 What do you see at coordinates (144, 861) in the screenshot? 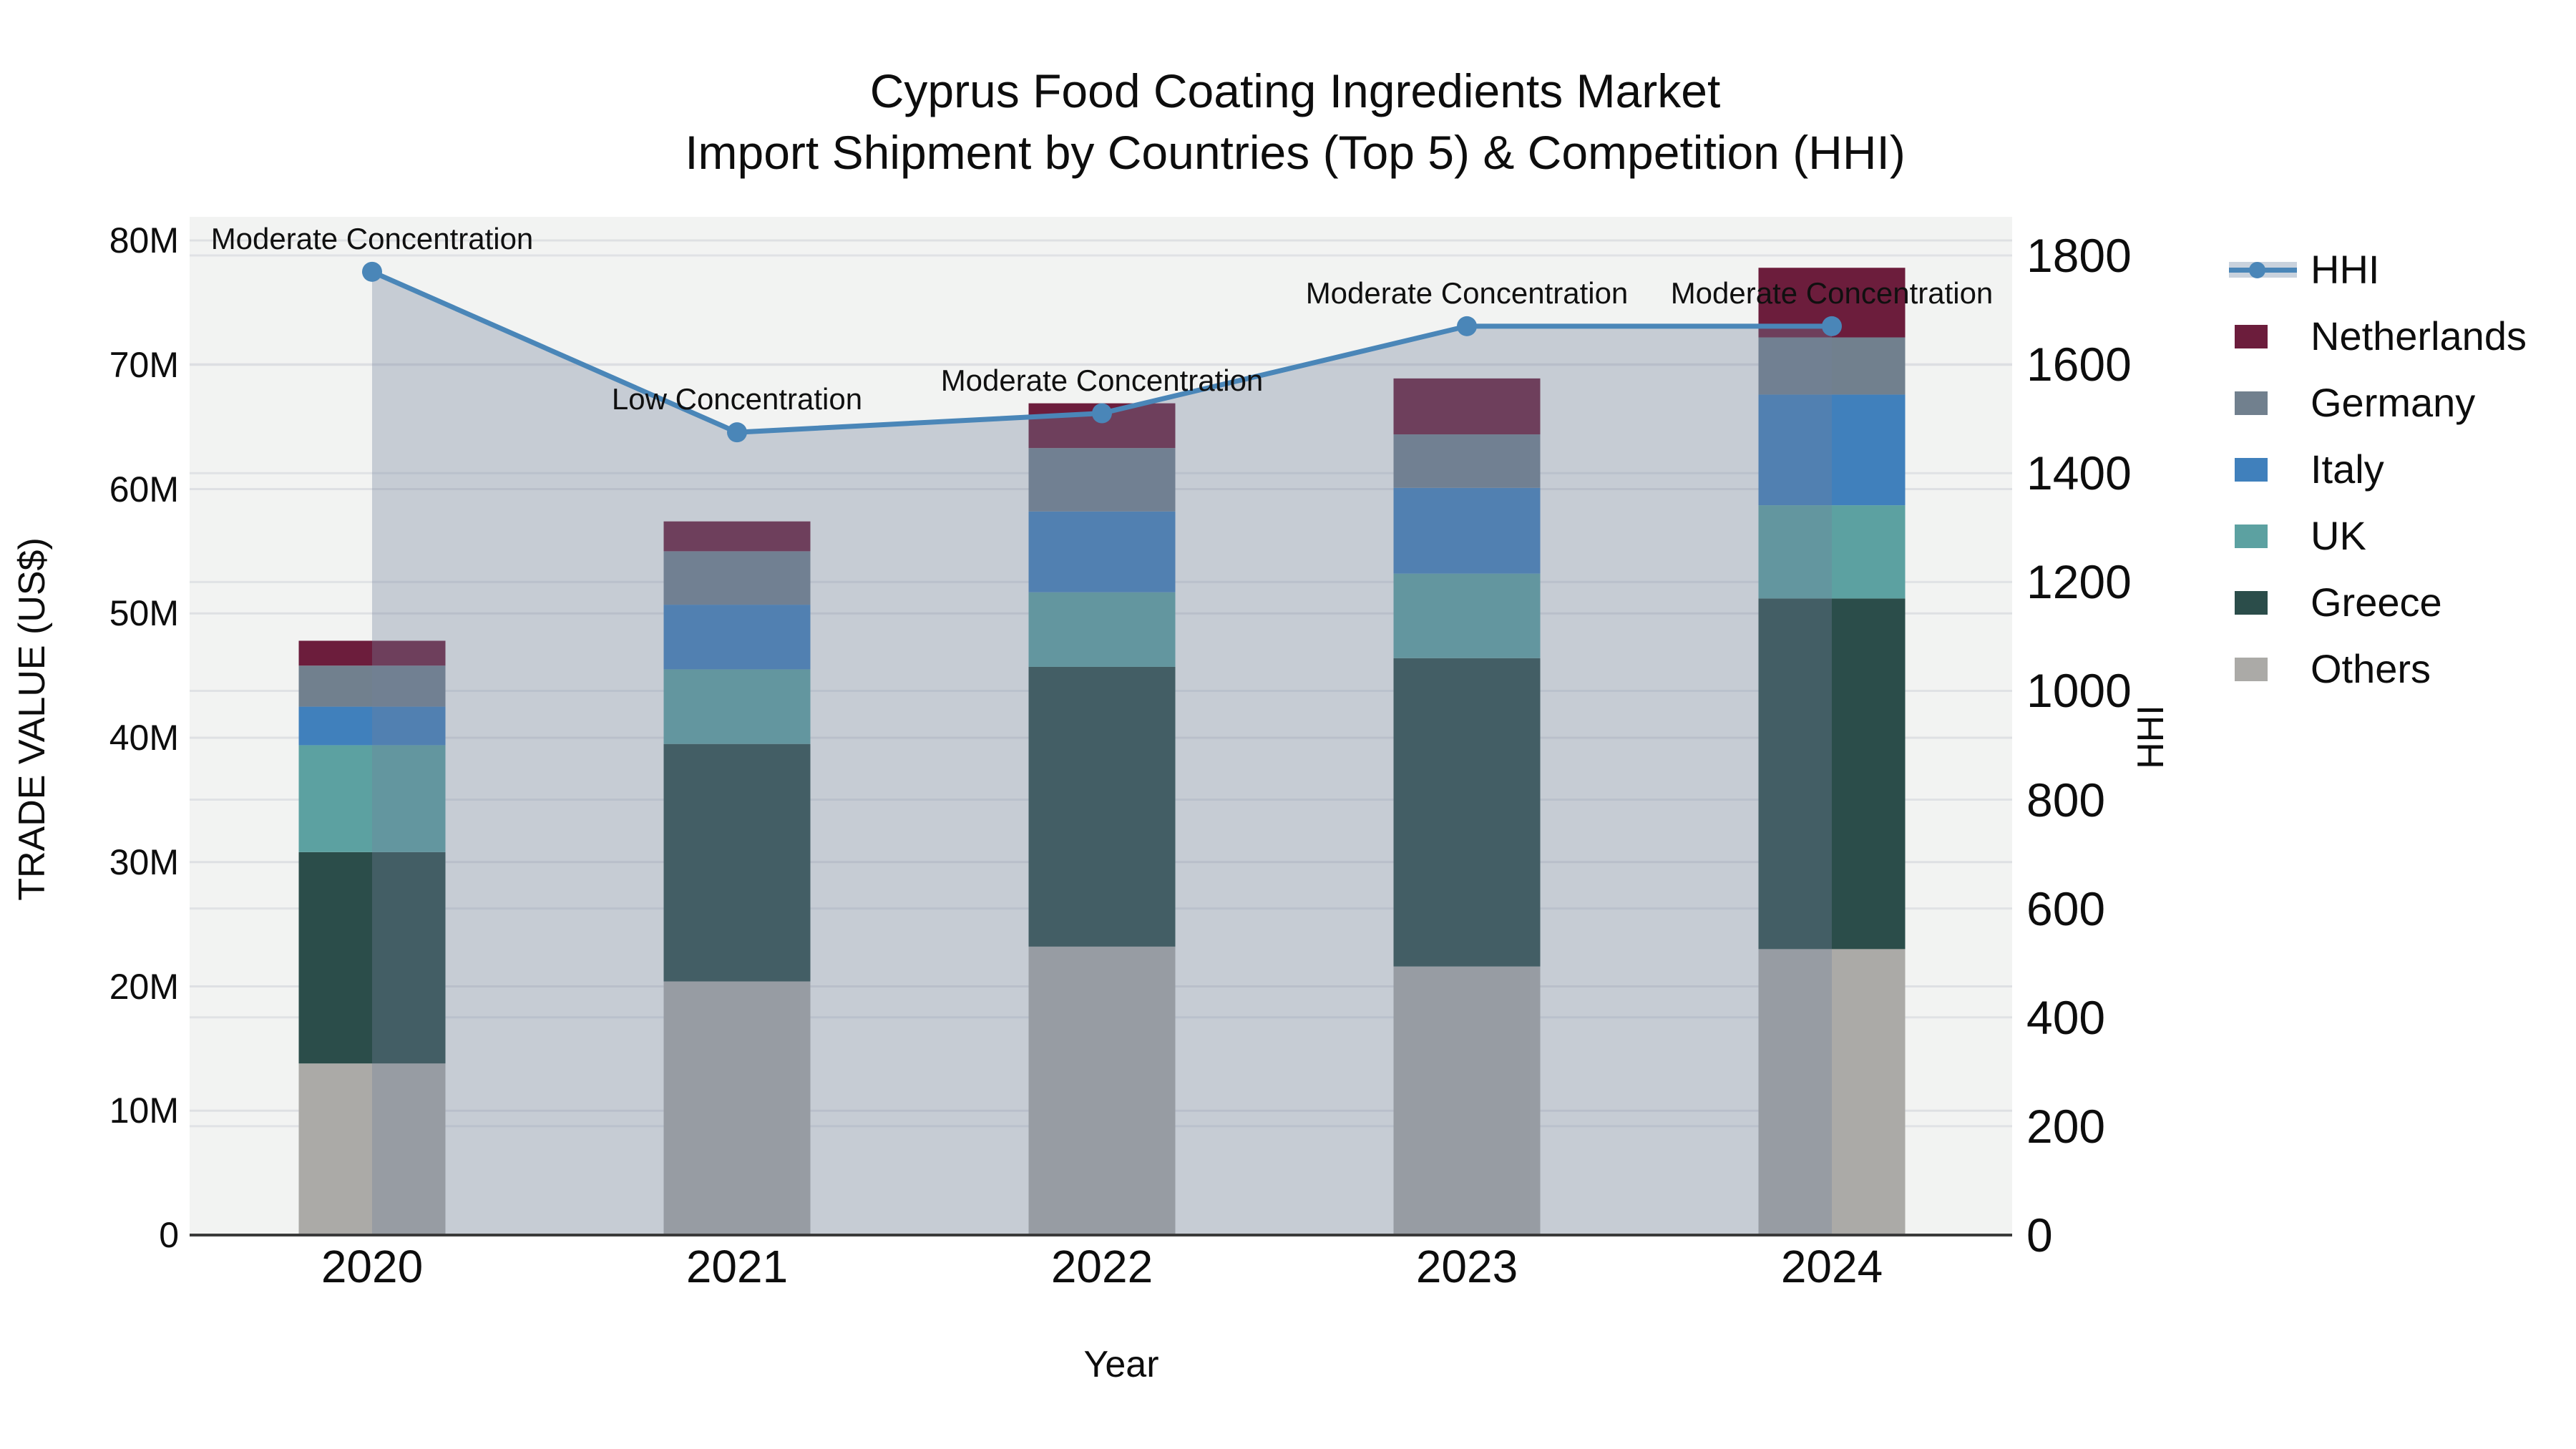
I see `y-left-tick-label-30M: 30M` at bounding box center [144, 861].